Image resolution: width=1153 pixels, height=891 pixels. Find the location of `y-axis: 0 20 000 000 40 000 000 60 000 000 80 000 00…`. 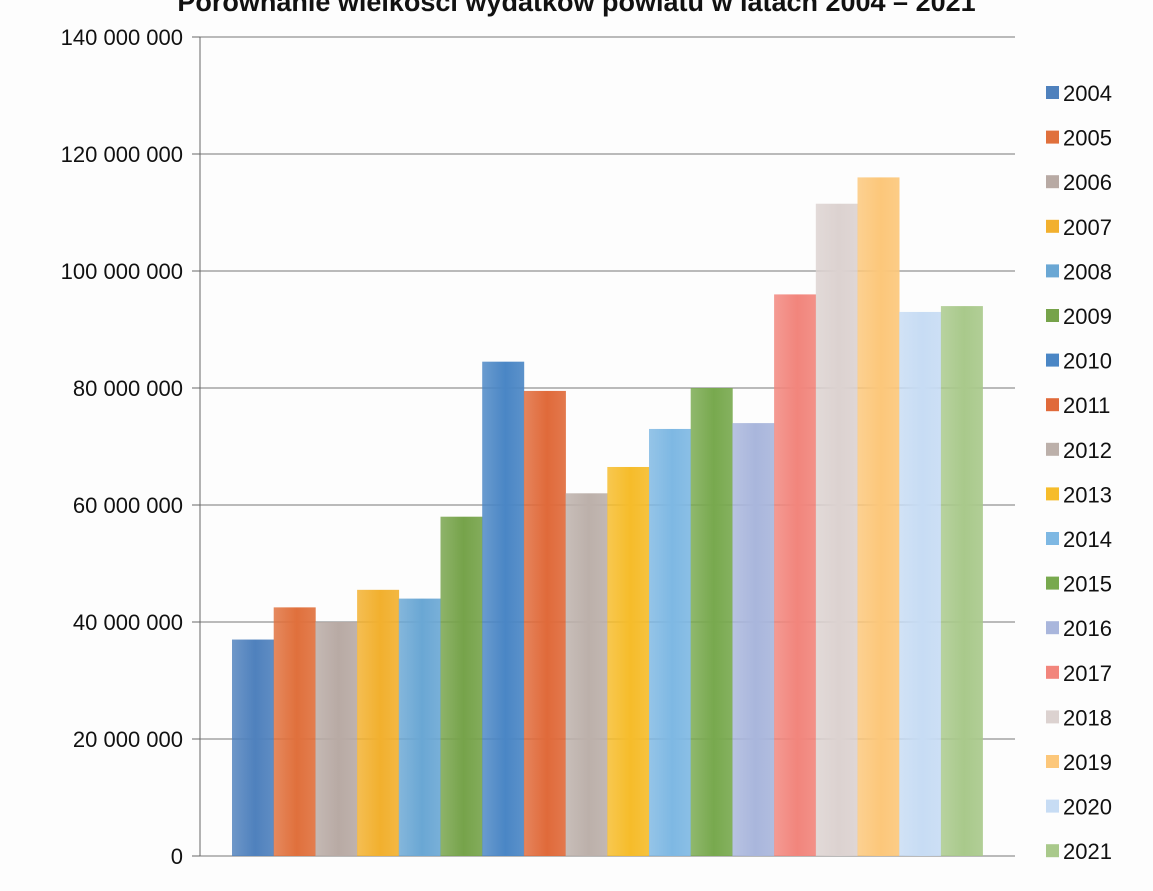

y-axis: 0 20 000 000 40 000 000 60 000 000 80 000 00… is located at coordinates (131, 447).